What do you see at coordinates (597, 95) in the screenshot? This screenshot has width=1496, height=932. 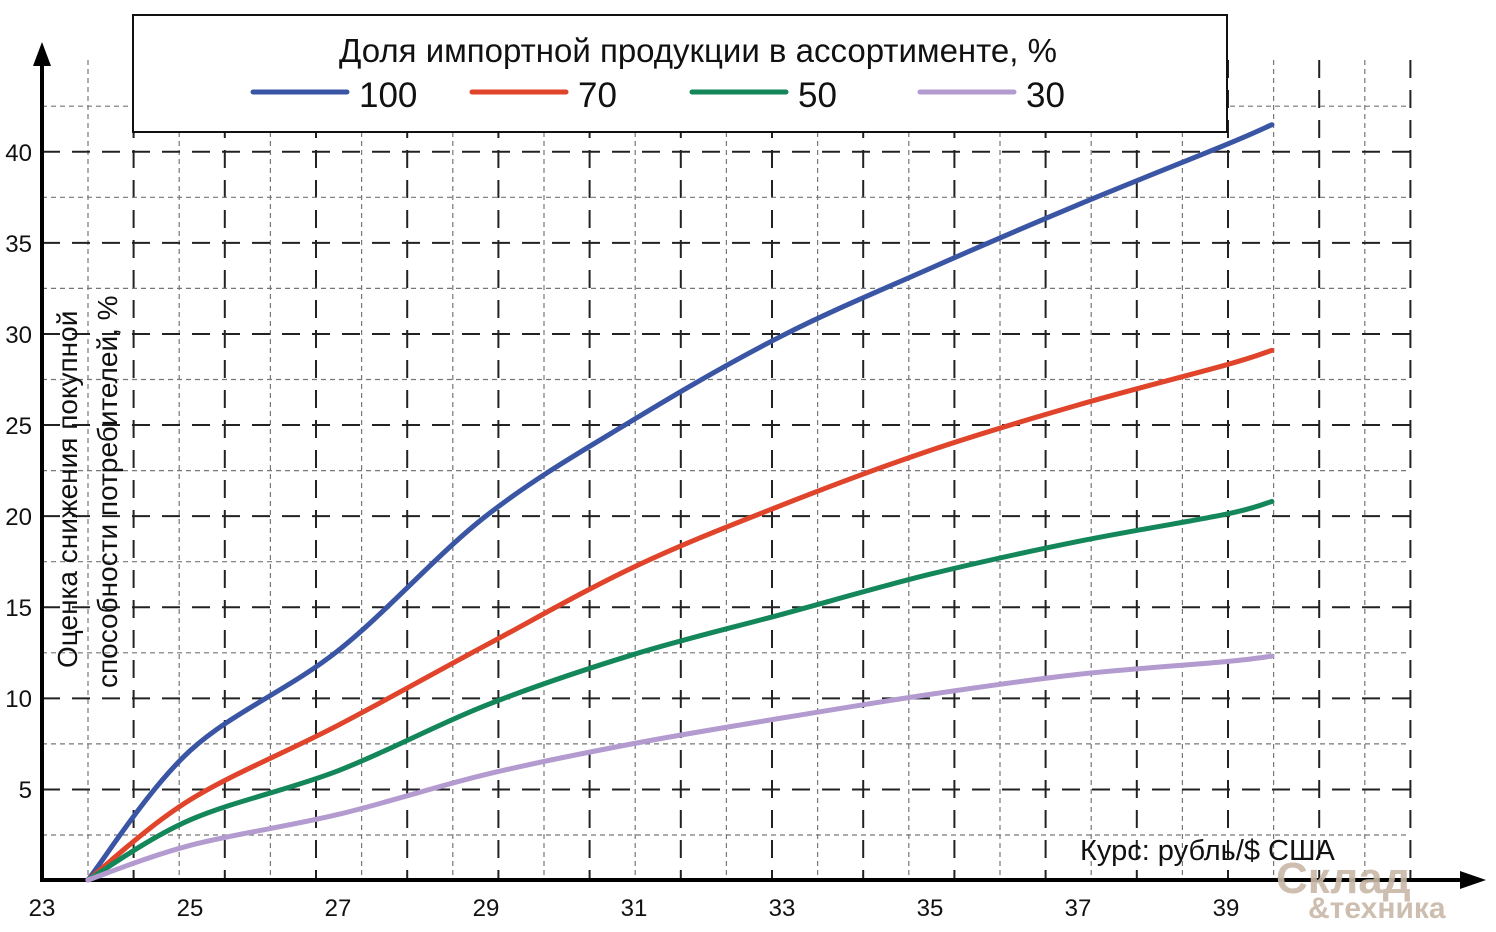 I see `legend-label-70: 70` at bounding box center [597, 95].